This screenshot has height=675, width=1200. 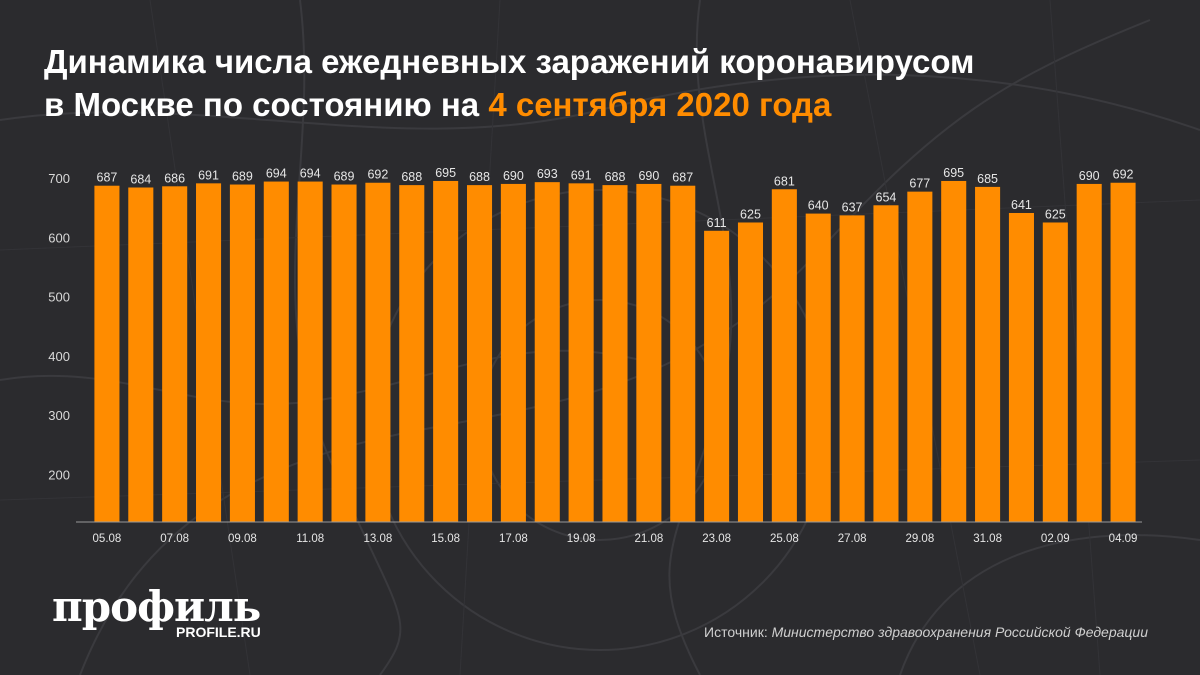 I want to click on bar-17.08, so click(x=513, y=352).